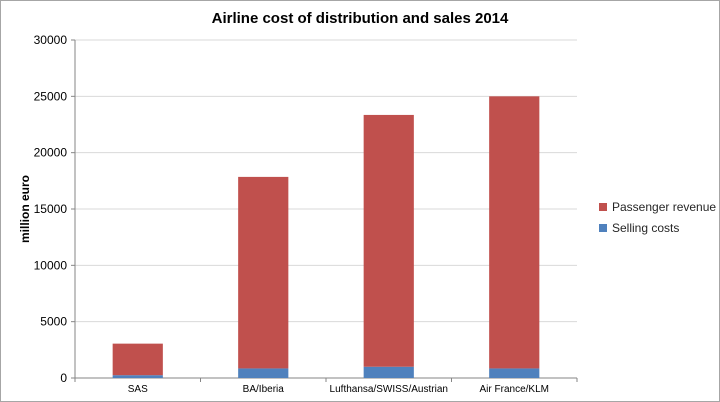 Image resolution: width=720 pixels, height=402 pixels. What do you see at coordinates (51, 153) in the screenshot?
I see `y-tick-label: 20000` at bounding box center [51, 153].